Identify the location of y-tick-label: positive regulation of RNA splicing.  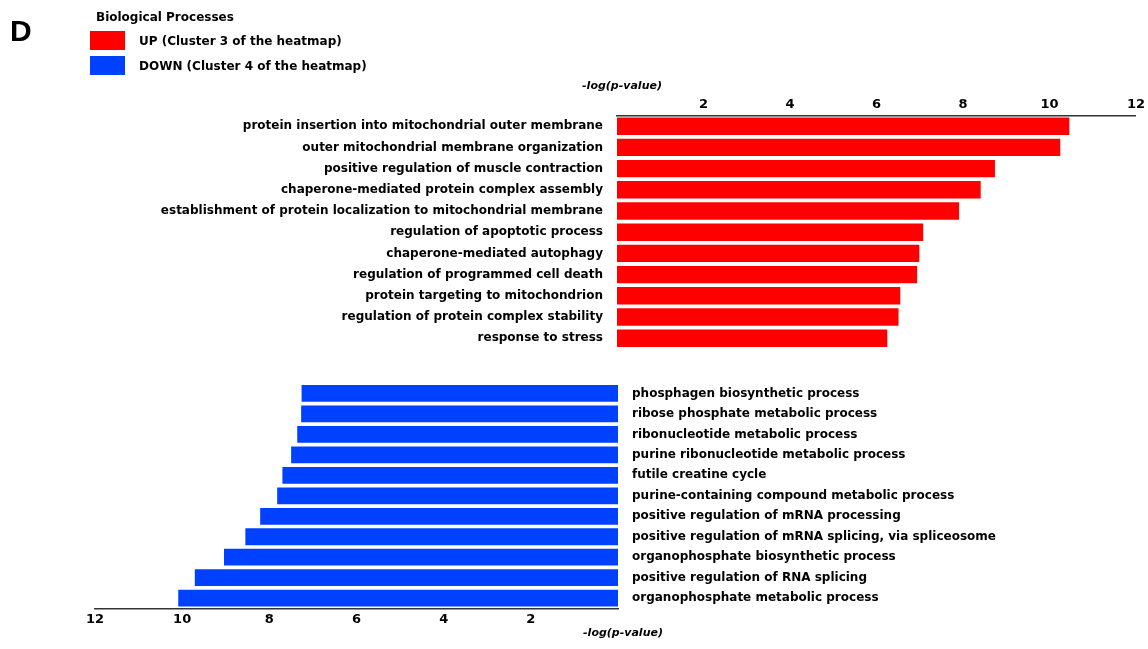
(750, 576).